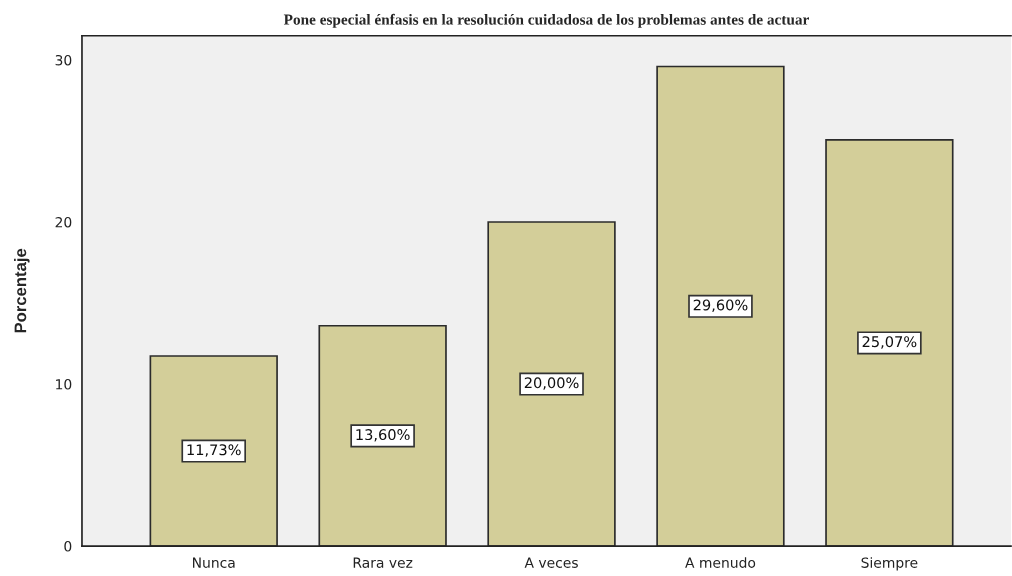 This screenshot has height=576, width=1012. Describe the element at coordinates (383, 435) in the screenshot. I see `data-label: 13,60%` at that location.